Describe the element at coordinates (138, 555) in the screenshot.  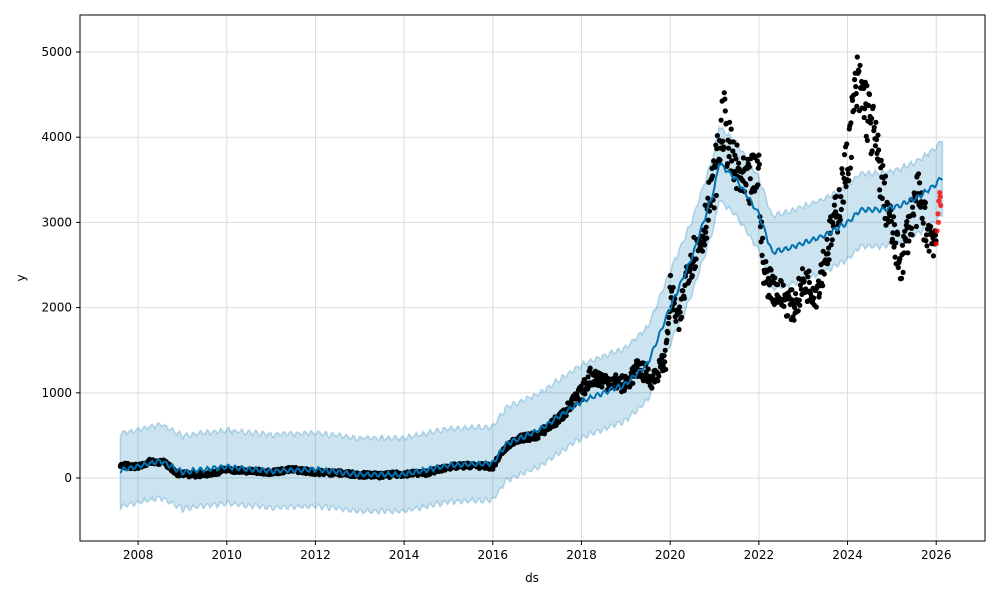
I see `x-tick-label: 2008` at that location.